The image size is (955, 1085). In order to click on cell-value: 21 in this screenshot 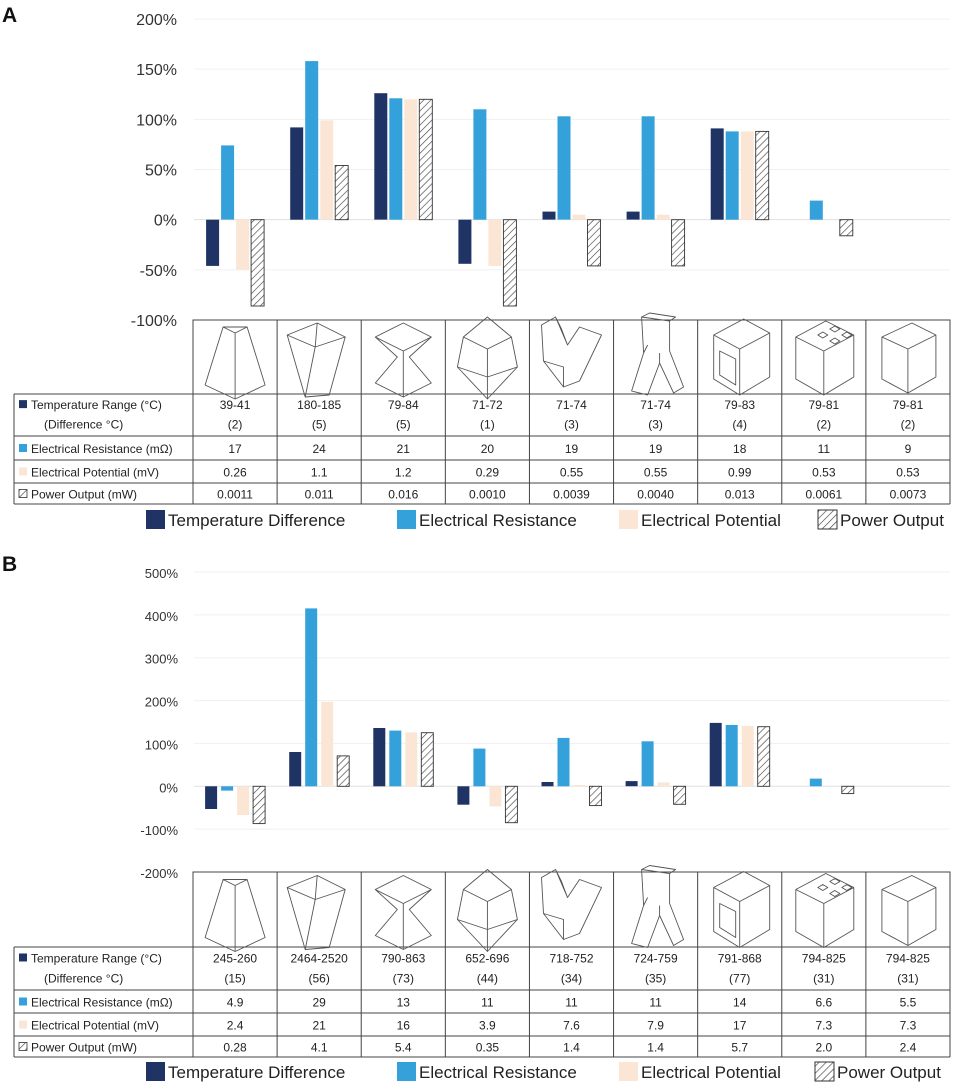, I will do `click(319, 1026)`.